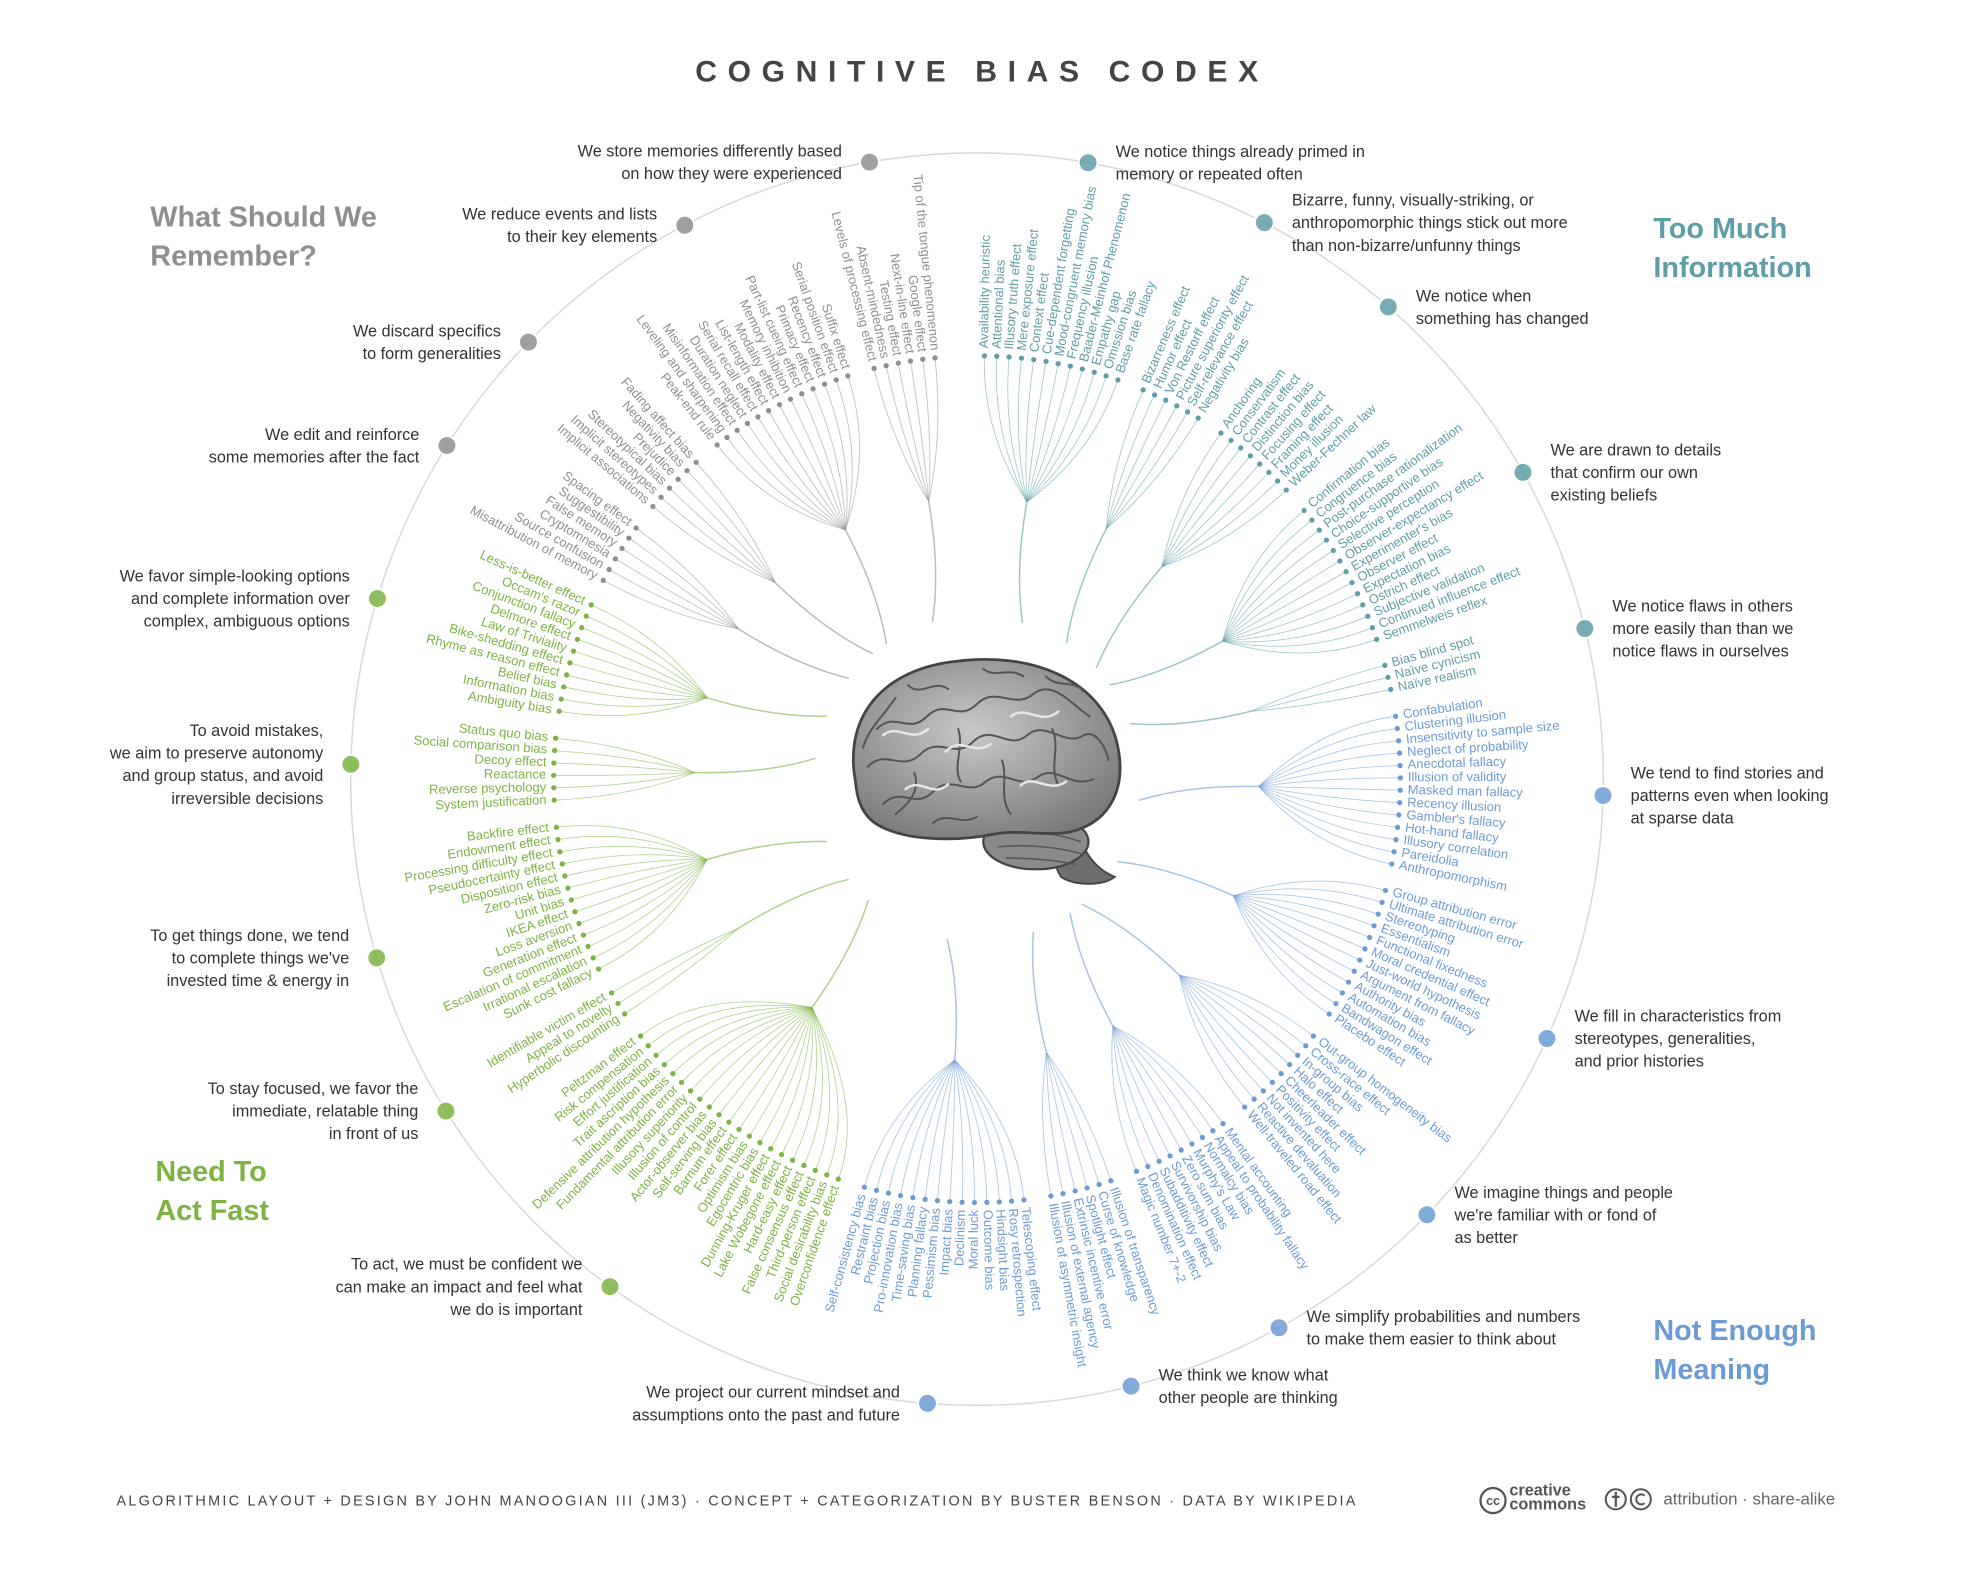 The image size is (1964, 1570). I want to click on group-label: To stay focused, we favor the, so click(313, 1089).